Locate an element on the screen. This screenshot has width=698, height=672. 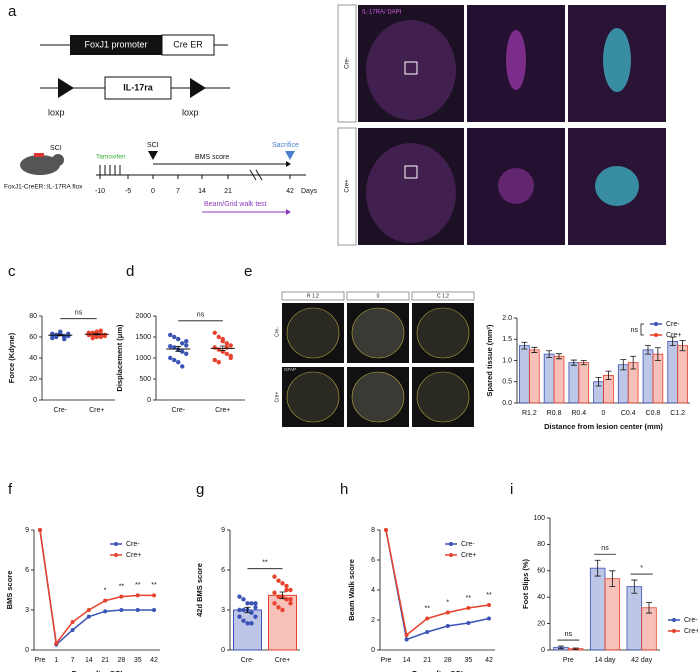
y-tick-label: 1.5 is located at coordinates (507, 339).